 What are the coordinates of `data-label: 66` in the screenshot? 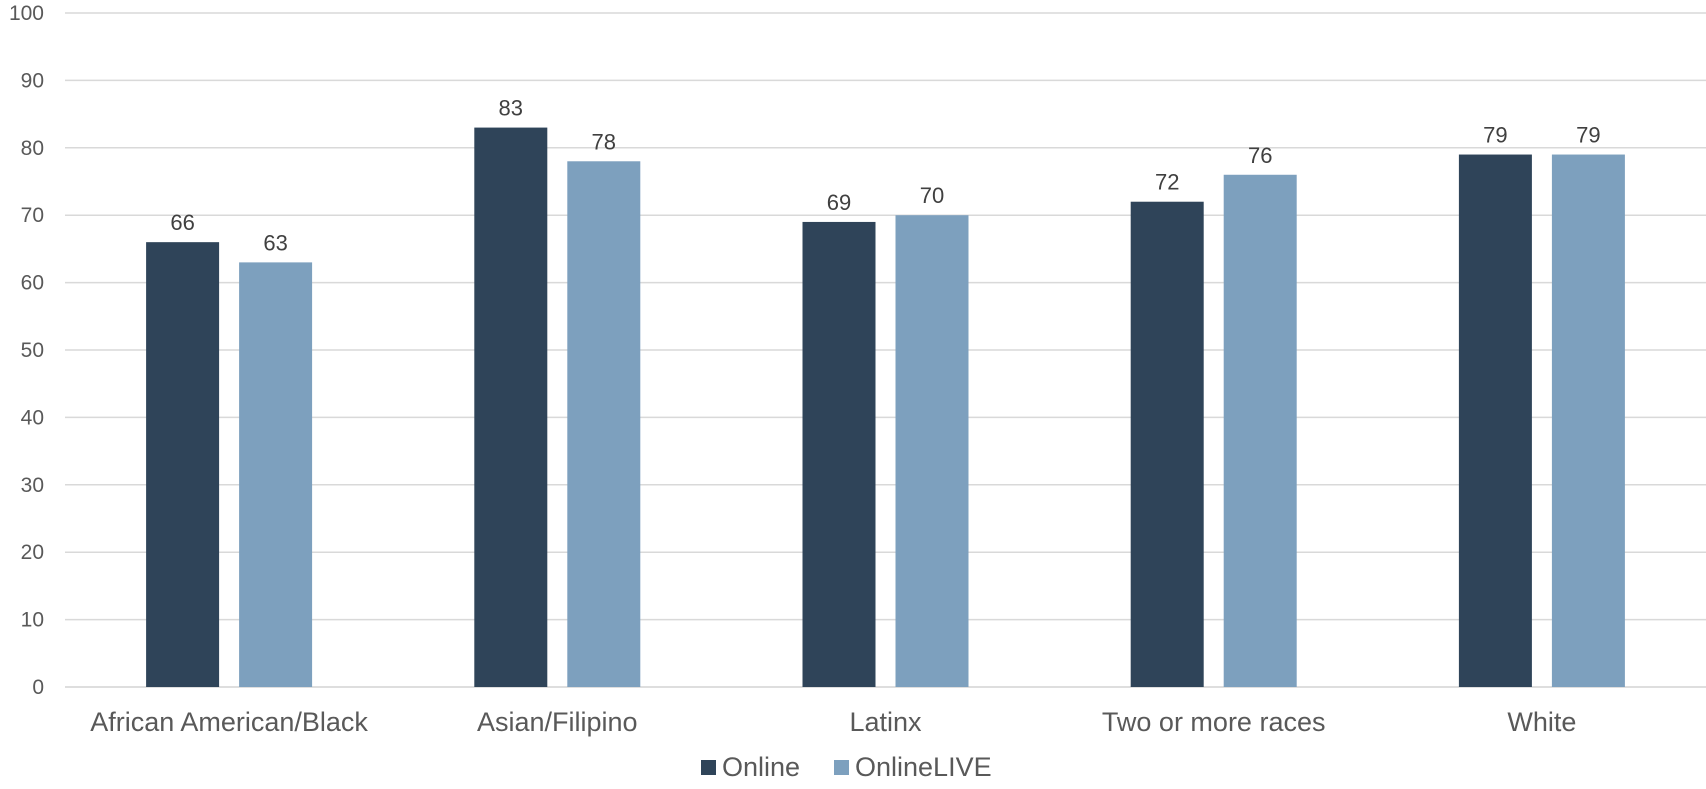 It's located at (182, 222).